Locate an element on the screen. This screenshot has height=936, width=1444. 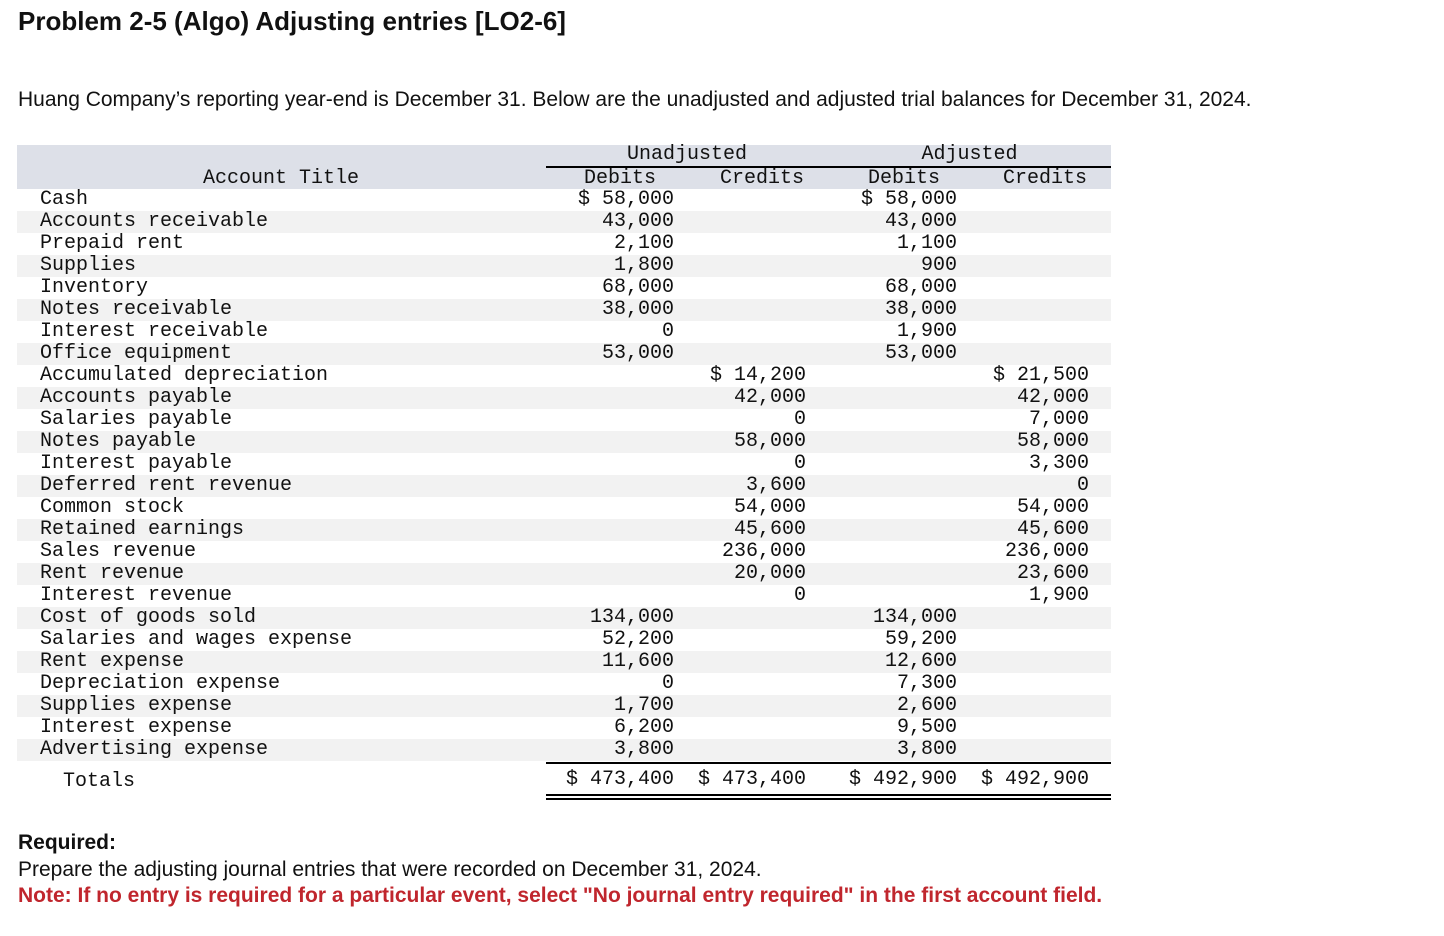
amount: 7,000 is located at coordinates (1058, 419).